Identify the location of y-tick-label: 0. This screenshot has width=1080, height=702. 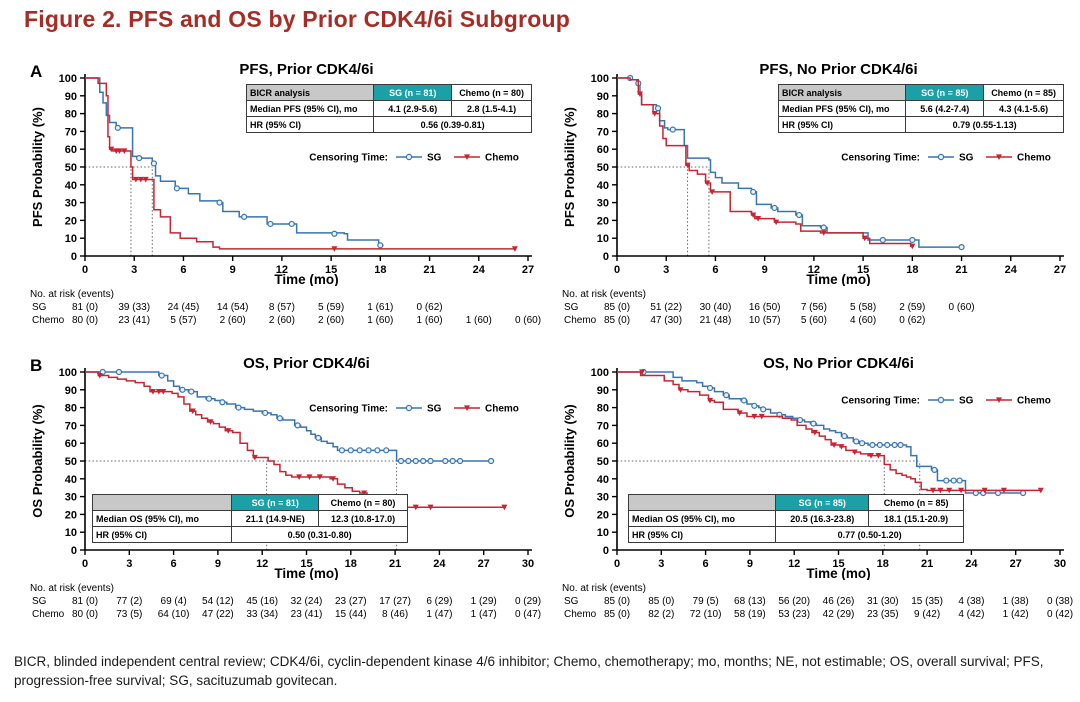
(74, 551).